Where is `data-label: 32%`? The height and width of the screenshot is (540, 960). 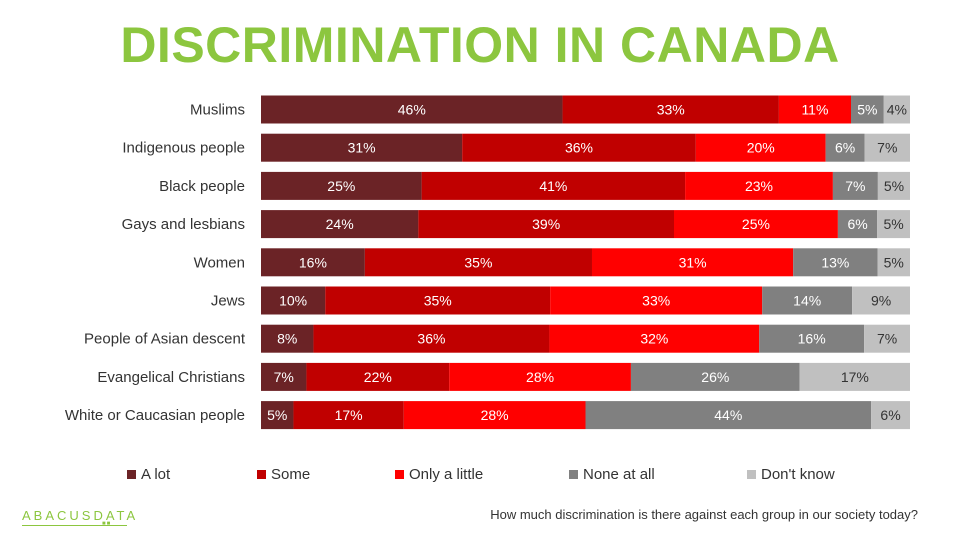 data-label: 32% is located at coordinates (654, 339).